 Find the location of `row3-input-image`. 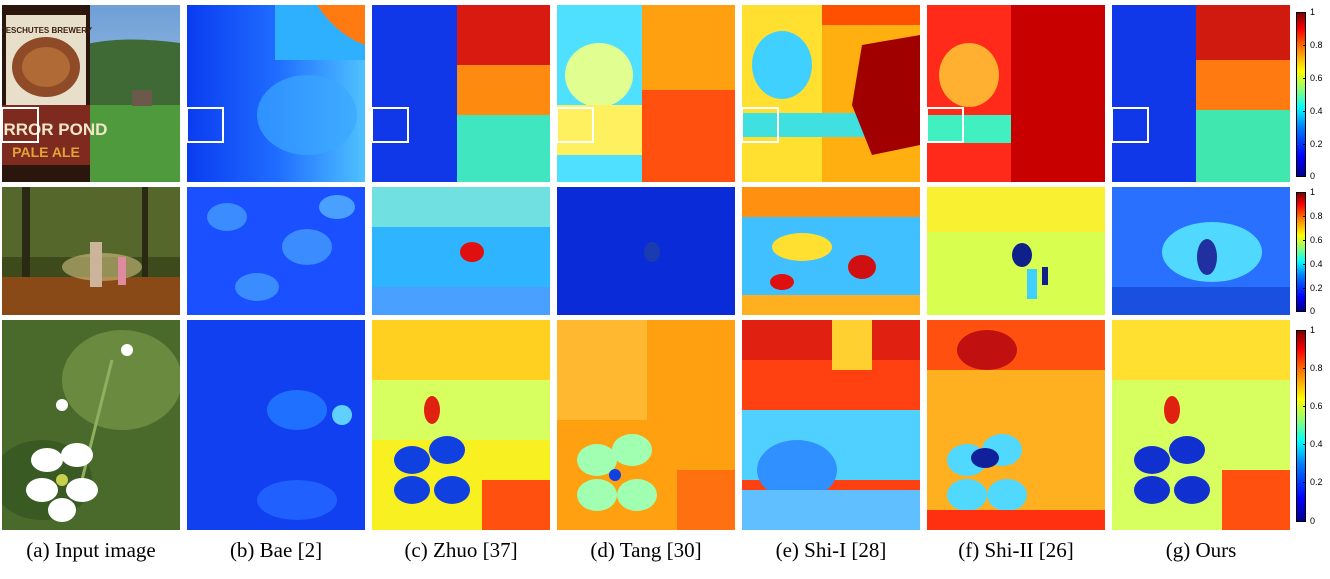

row3-input-image is located at coordinates (91, 425).